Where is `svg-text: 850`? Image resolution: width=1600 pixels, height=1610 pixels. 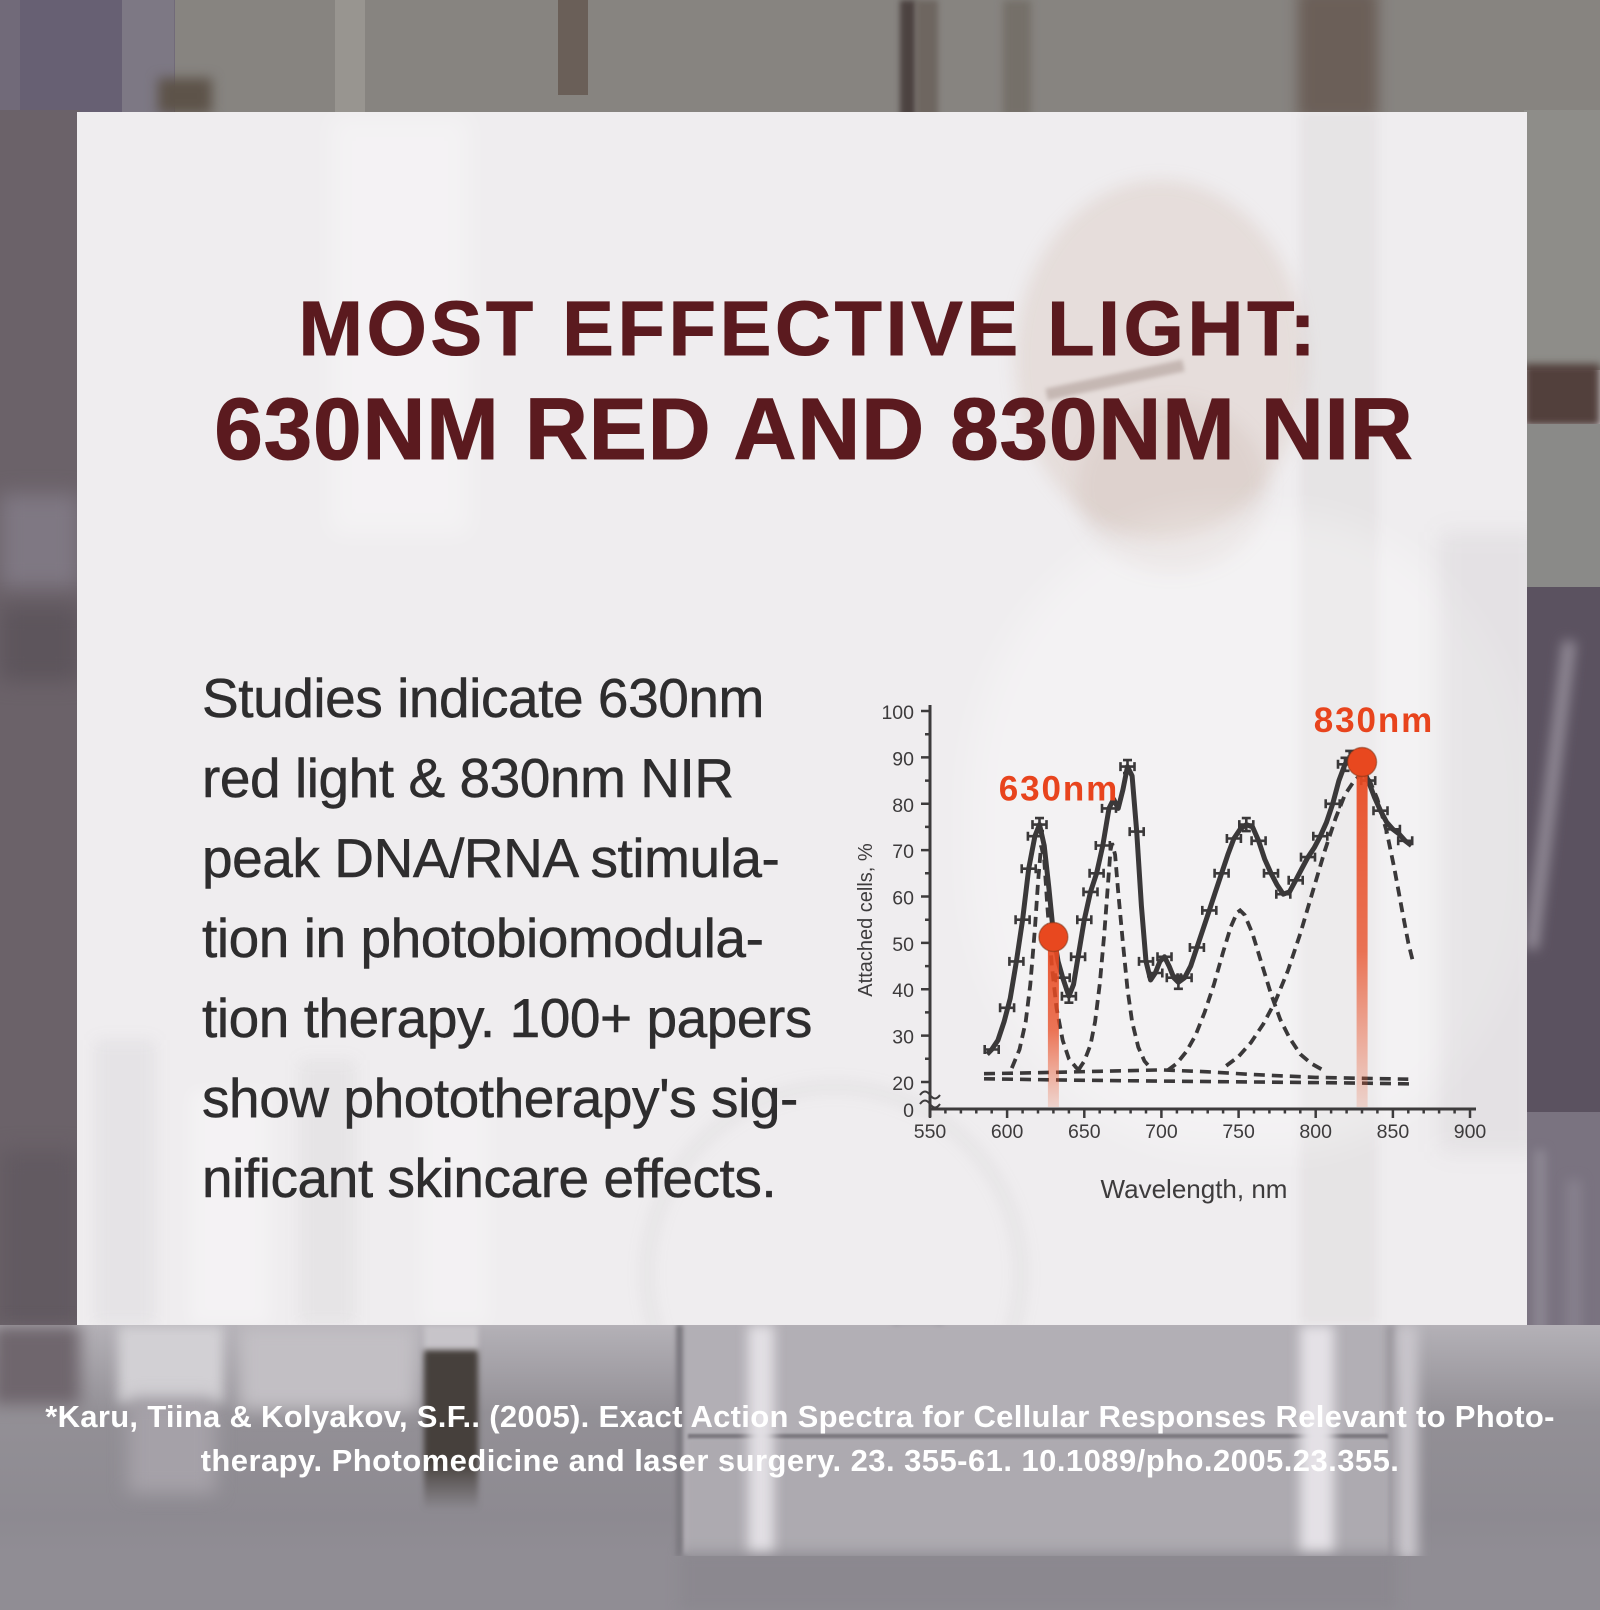 svg-text: 850 is located at coordinates (1393, 1132).